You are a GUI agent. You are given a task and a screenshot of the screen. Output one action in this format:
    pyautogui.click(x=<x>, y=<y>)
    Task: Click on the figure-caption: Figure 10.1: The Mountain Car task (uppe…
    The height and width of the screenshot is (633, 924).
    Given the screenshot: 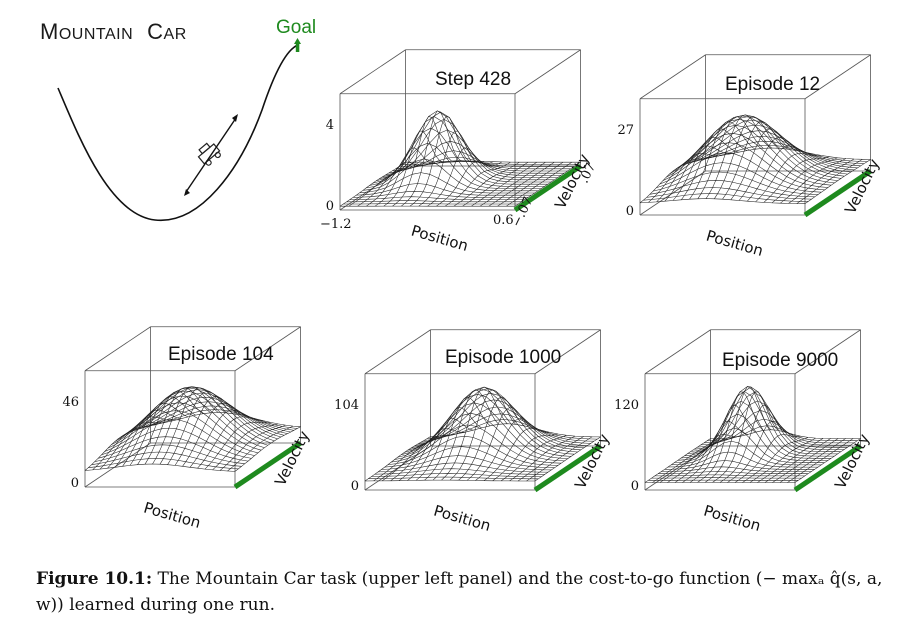 What is the action you would take?
    pyautogui.click(x=466, y=592)
    